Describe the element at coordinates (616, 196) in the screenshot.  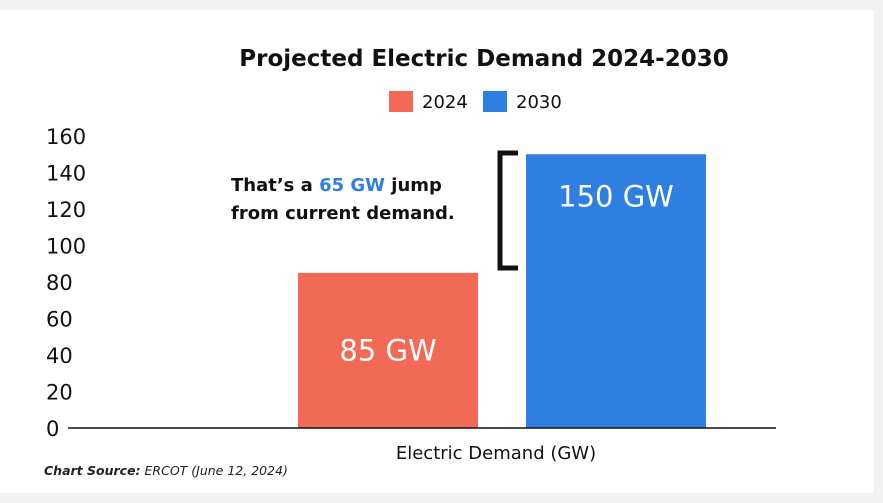
I see `bar-data-label-2030: 150 GW` at that location.